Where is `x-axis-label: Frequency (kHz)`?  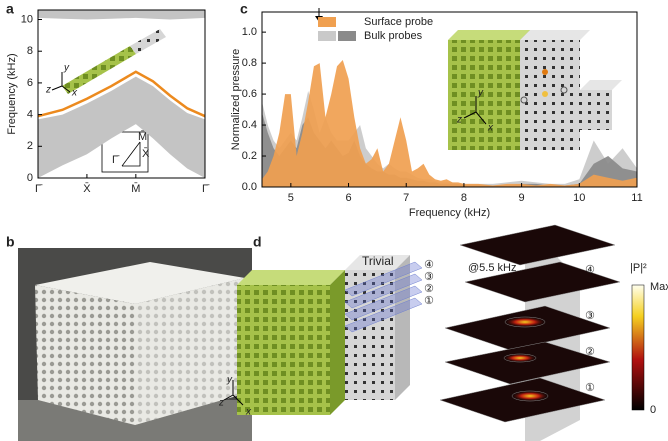 x-axis-label: Frequency (kHz) is located at coordinates (449, 213).